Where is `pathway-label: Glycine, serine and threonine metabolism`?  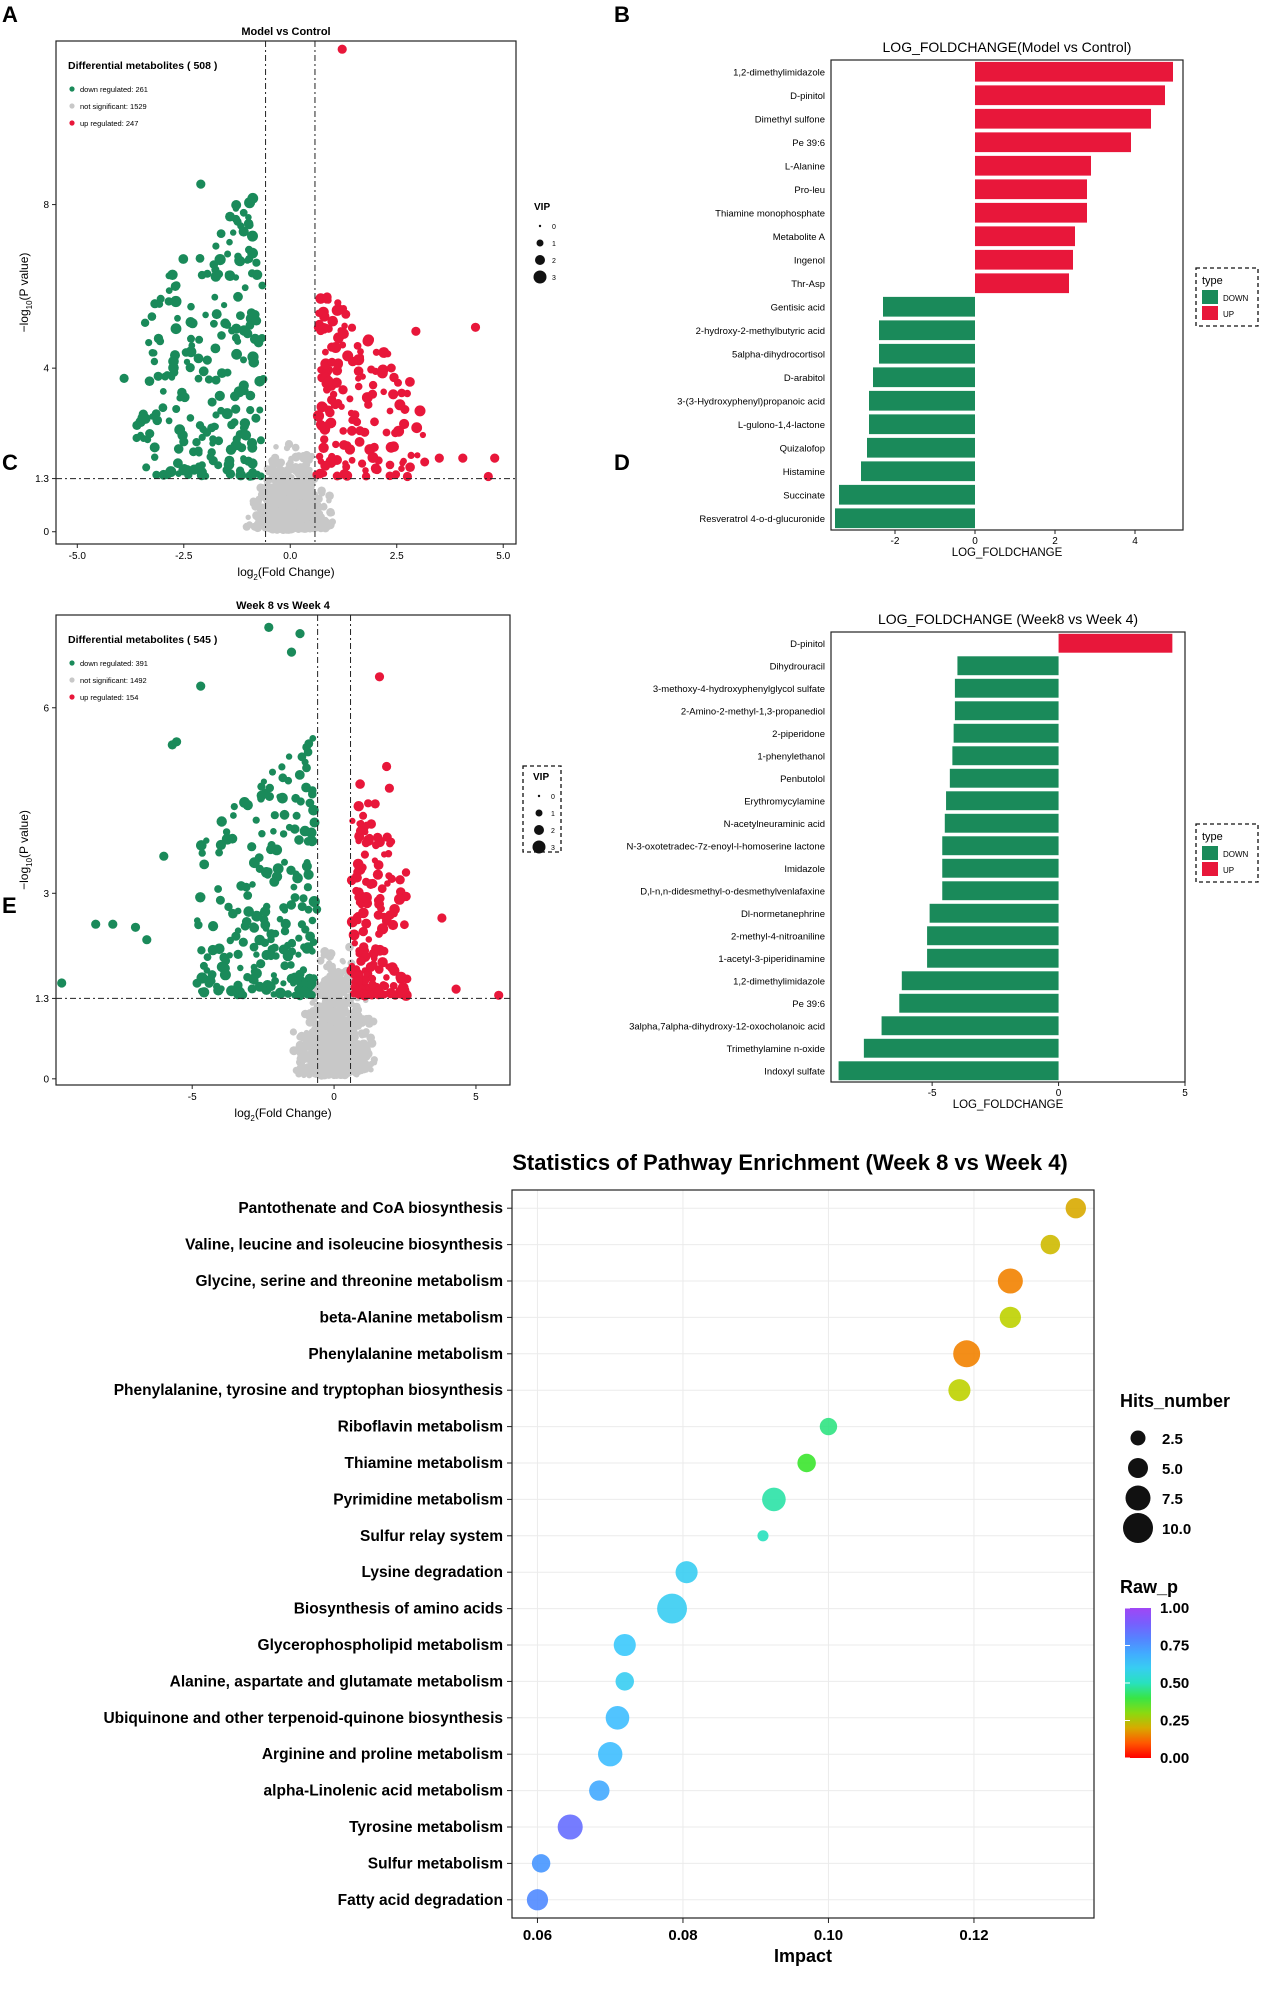
pathway-label: Glycine, serine and threonine metabolism is located at coordinates (349, 1281).